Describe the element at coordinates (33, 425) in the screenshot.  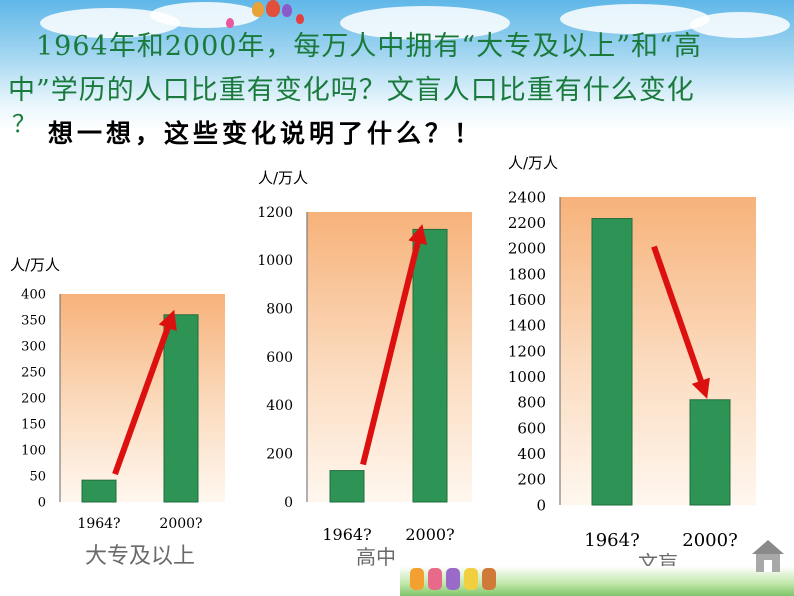
I see `y-tick-label: 150` at that location.